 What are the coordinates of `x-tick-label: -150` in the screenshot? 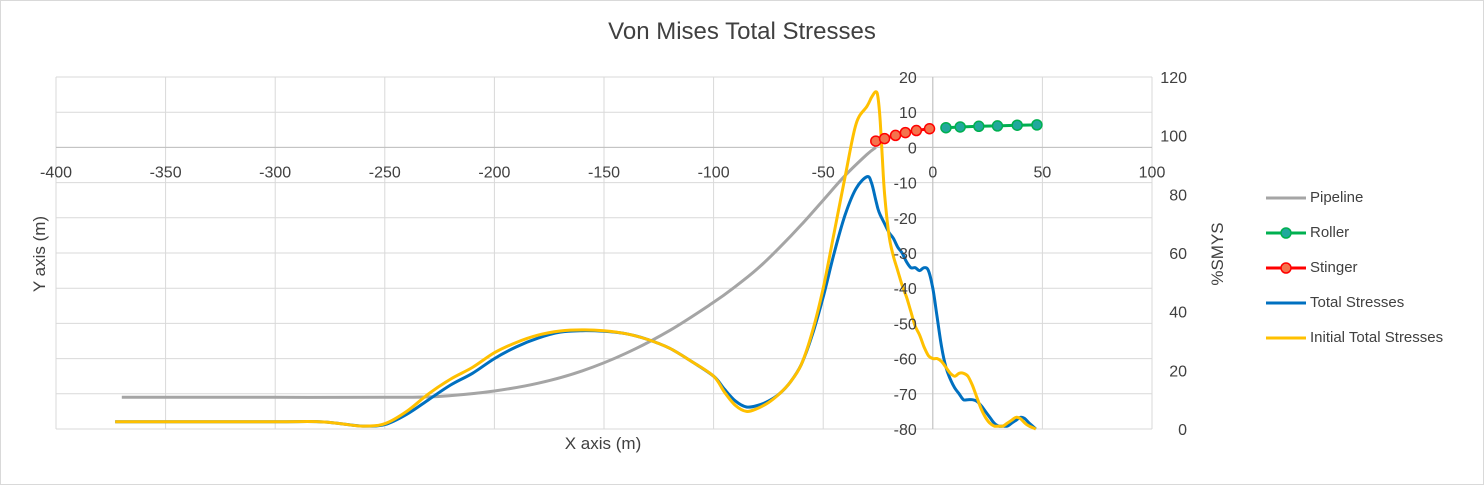 It's located at (604, 172).